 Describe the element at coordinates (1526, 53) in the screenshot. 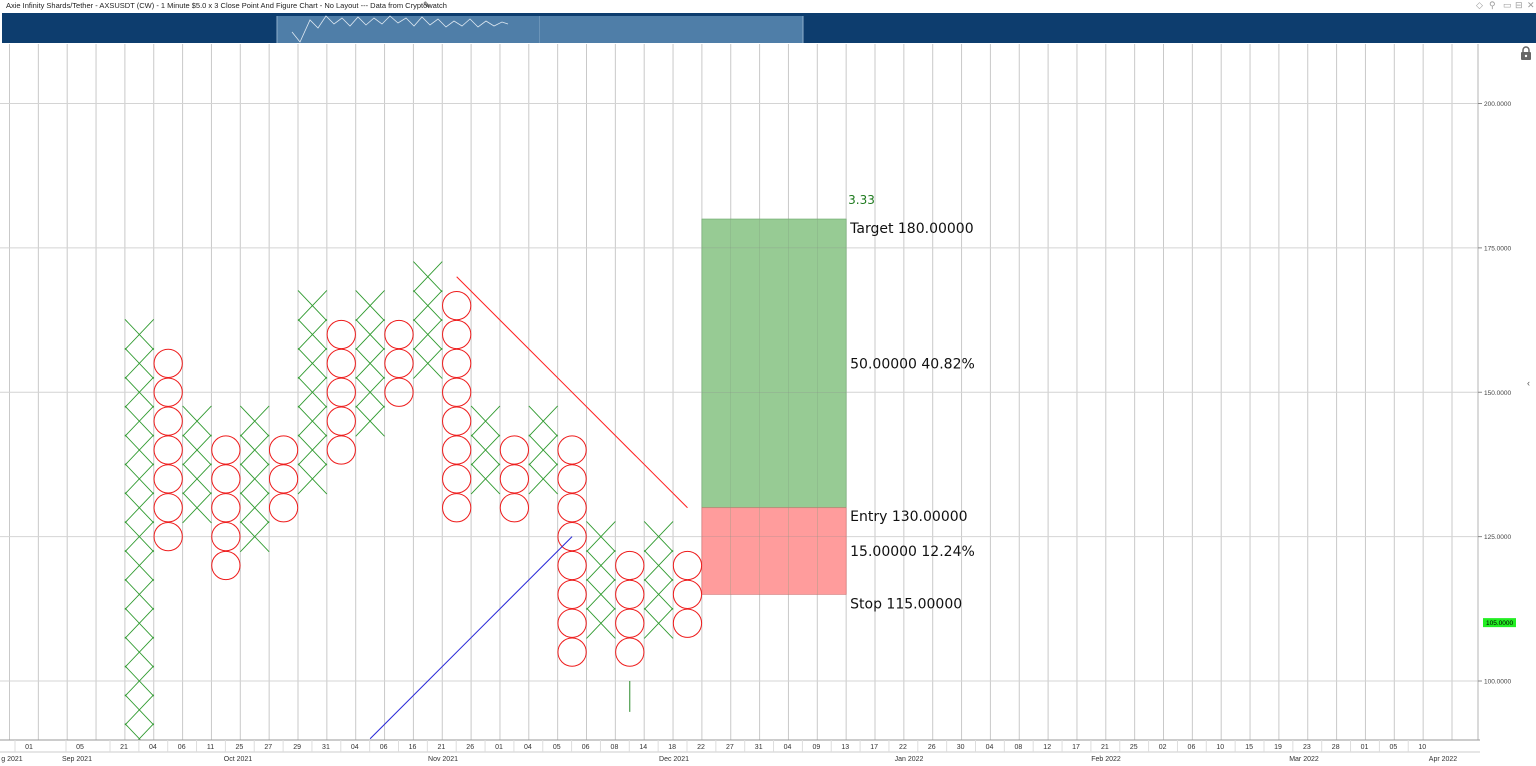

I see `lock-icon` at that location.